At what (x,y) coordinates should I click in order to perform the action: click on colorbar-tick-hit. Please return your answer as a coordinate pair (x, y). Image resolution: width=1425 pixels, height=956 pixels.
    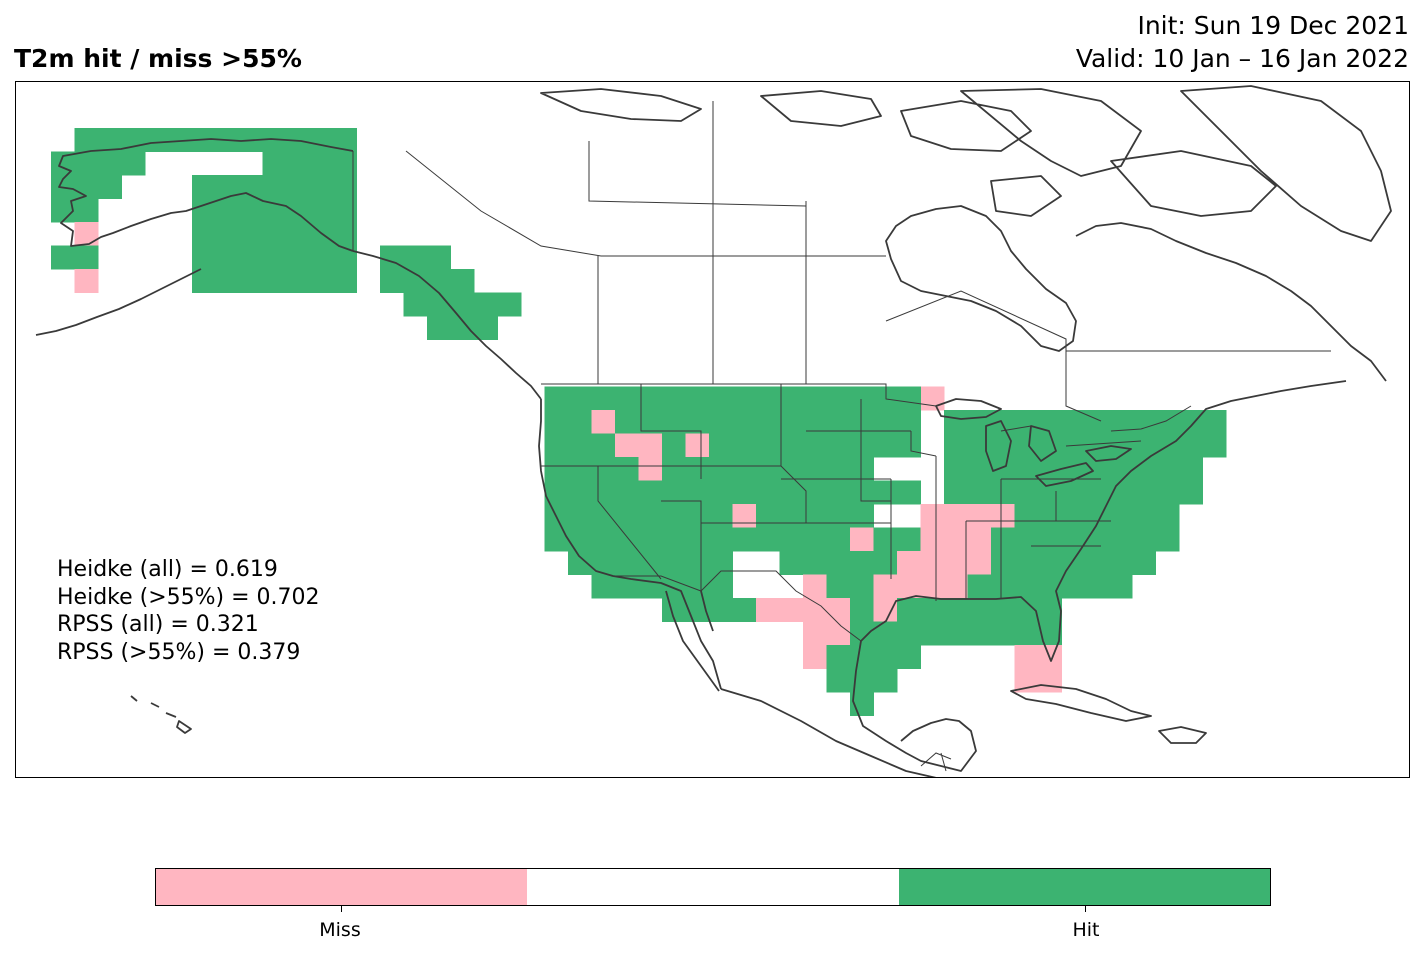
    Looking at the image, I should click on (1085, 909).